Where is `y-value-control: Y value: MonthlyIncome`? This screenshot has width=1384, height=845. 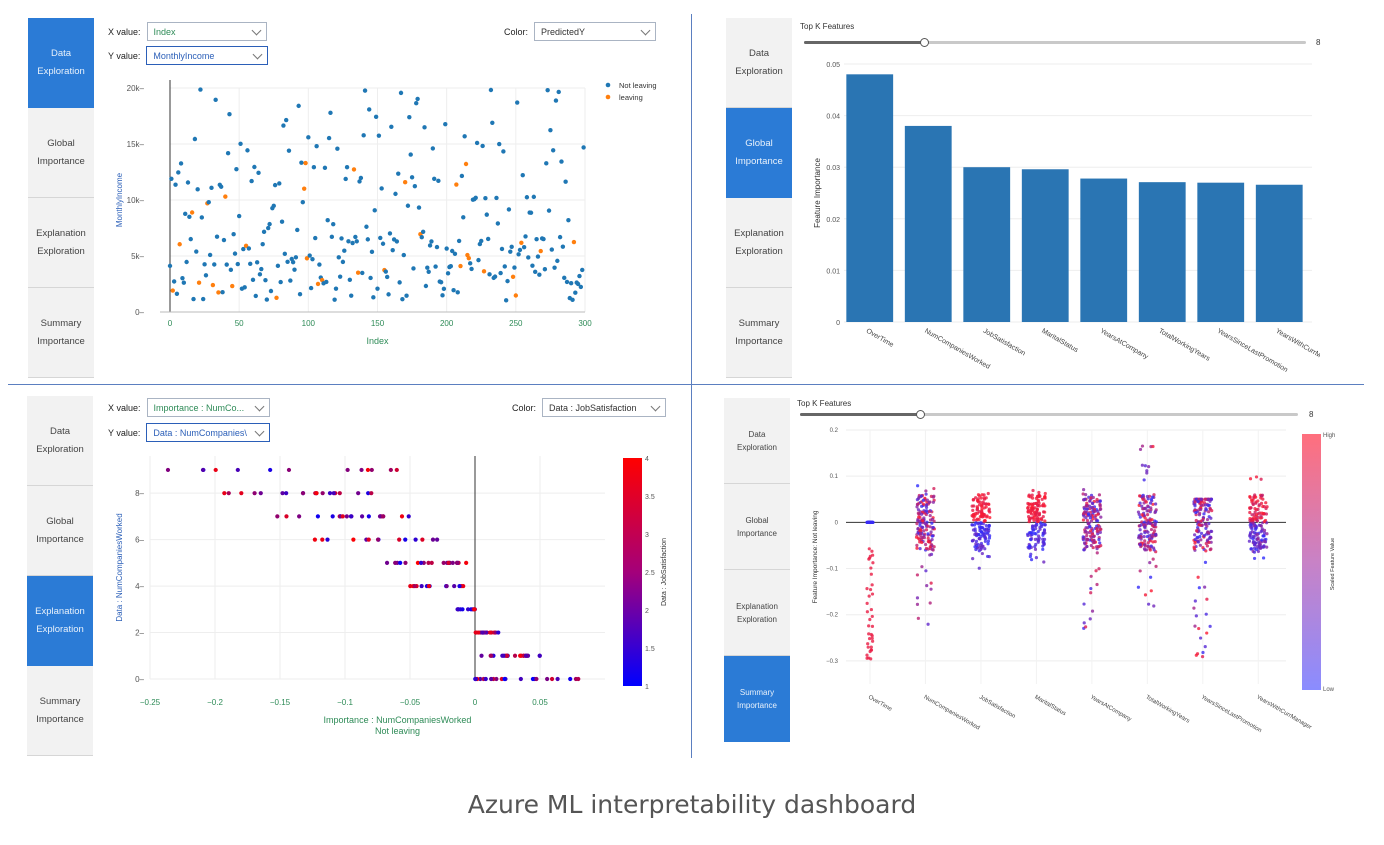
y-value-control: Y value: MonthlyIncome is located at coordinates (188, 55).